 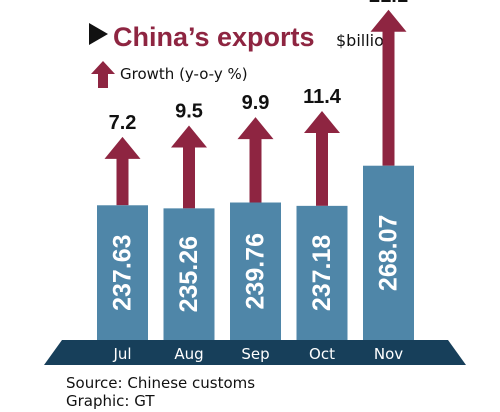 I want to click on growth-arrow-oct, so click(x=322, y=158).